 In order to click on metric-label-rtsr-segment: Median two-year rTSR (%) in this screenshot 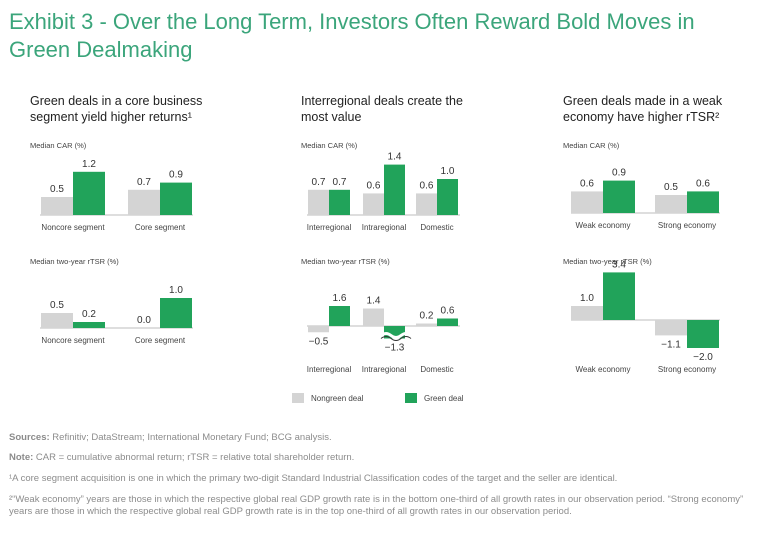, I will do `click(74, 261)`.